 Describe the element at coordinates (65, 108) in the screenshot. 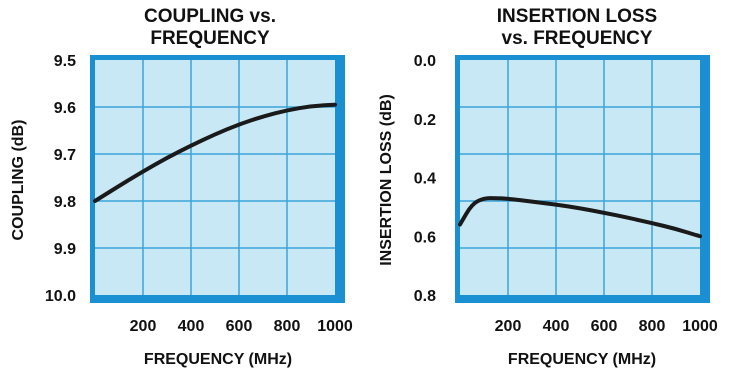

I see `coupling-y-tick-label: 9.6` at that location.